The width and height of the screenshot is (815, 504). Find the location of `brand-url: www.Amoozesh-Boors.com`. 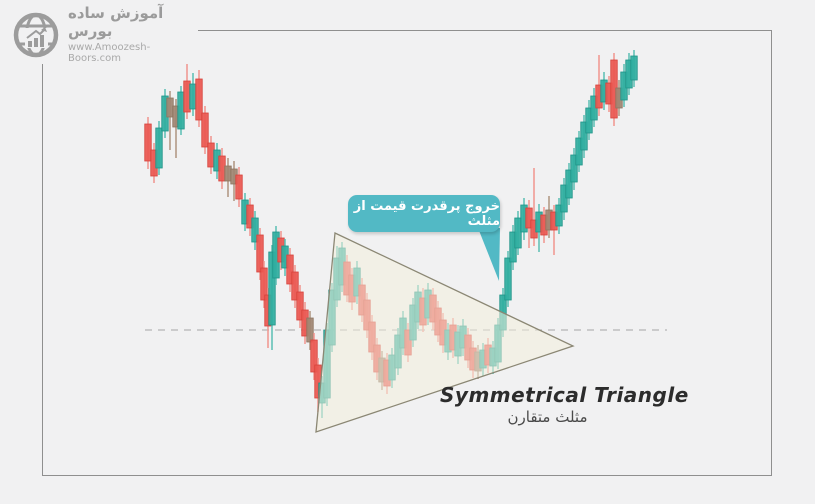

brand-url: www.Amoozesh-Boors.com is located at coordinates (109, 53).